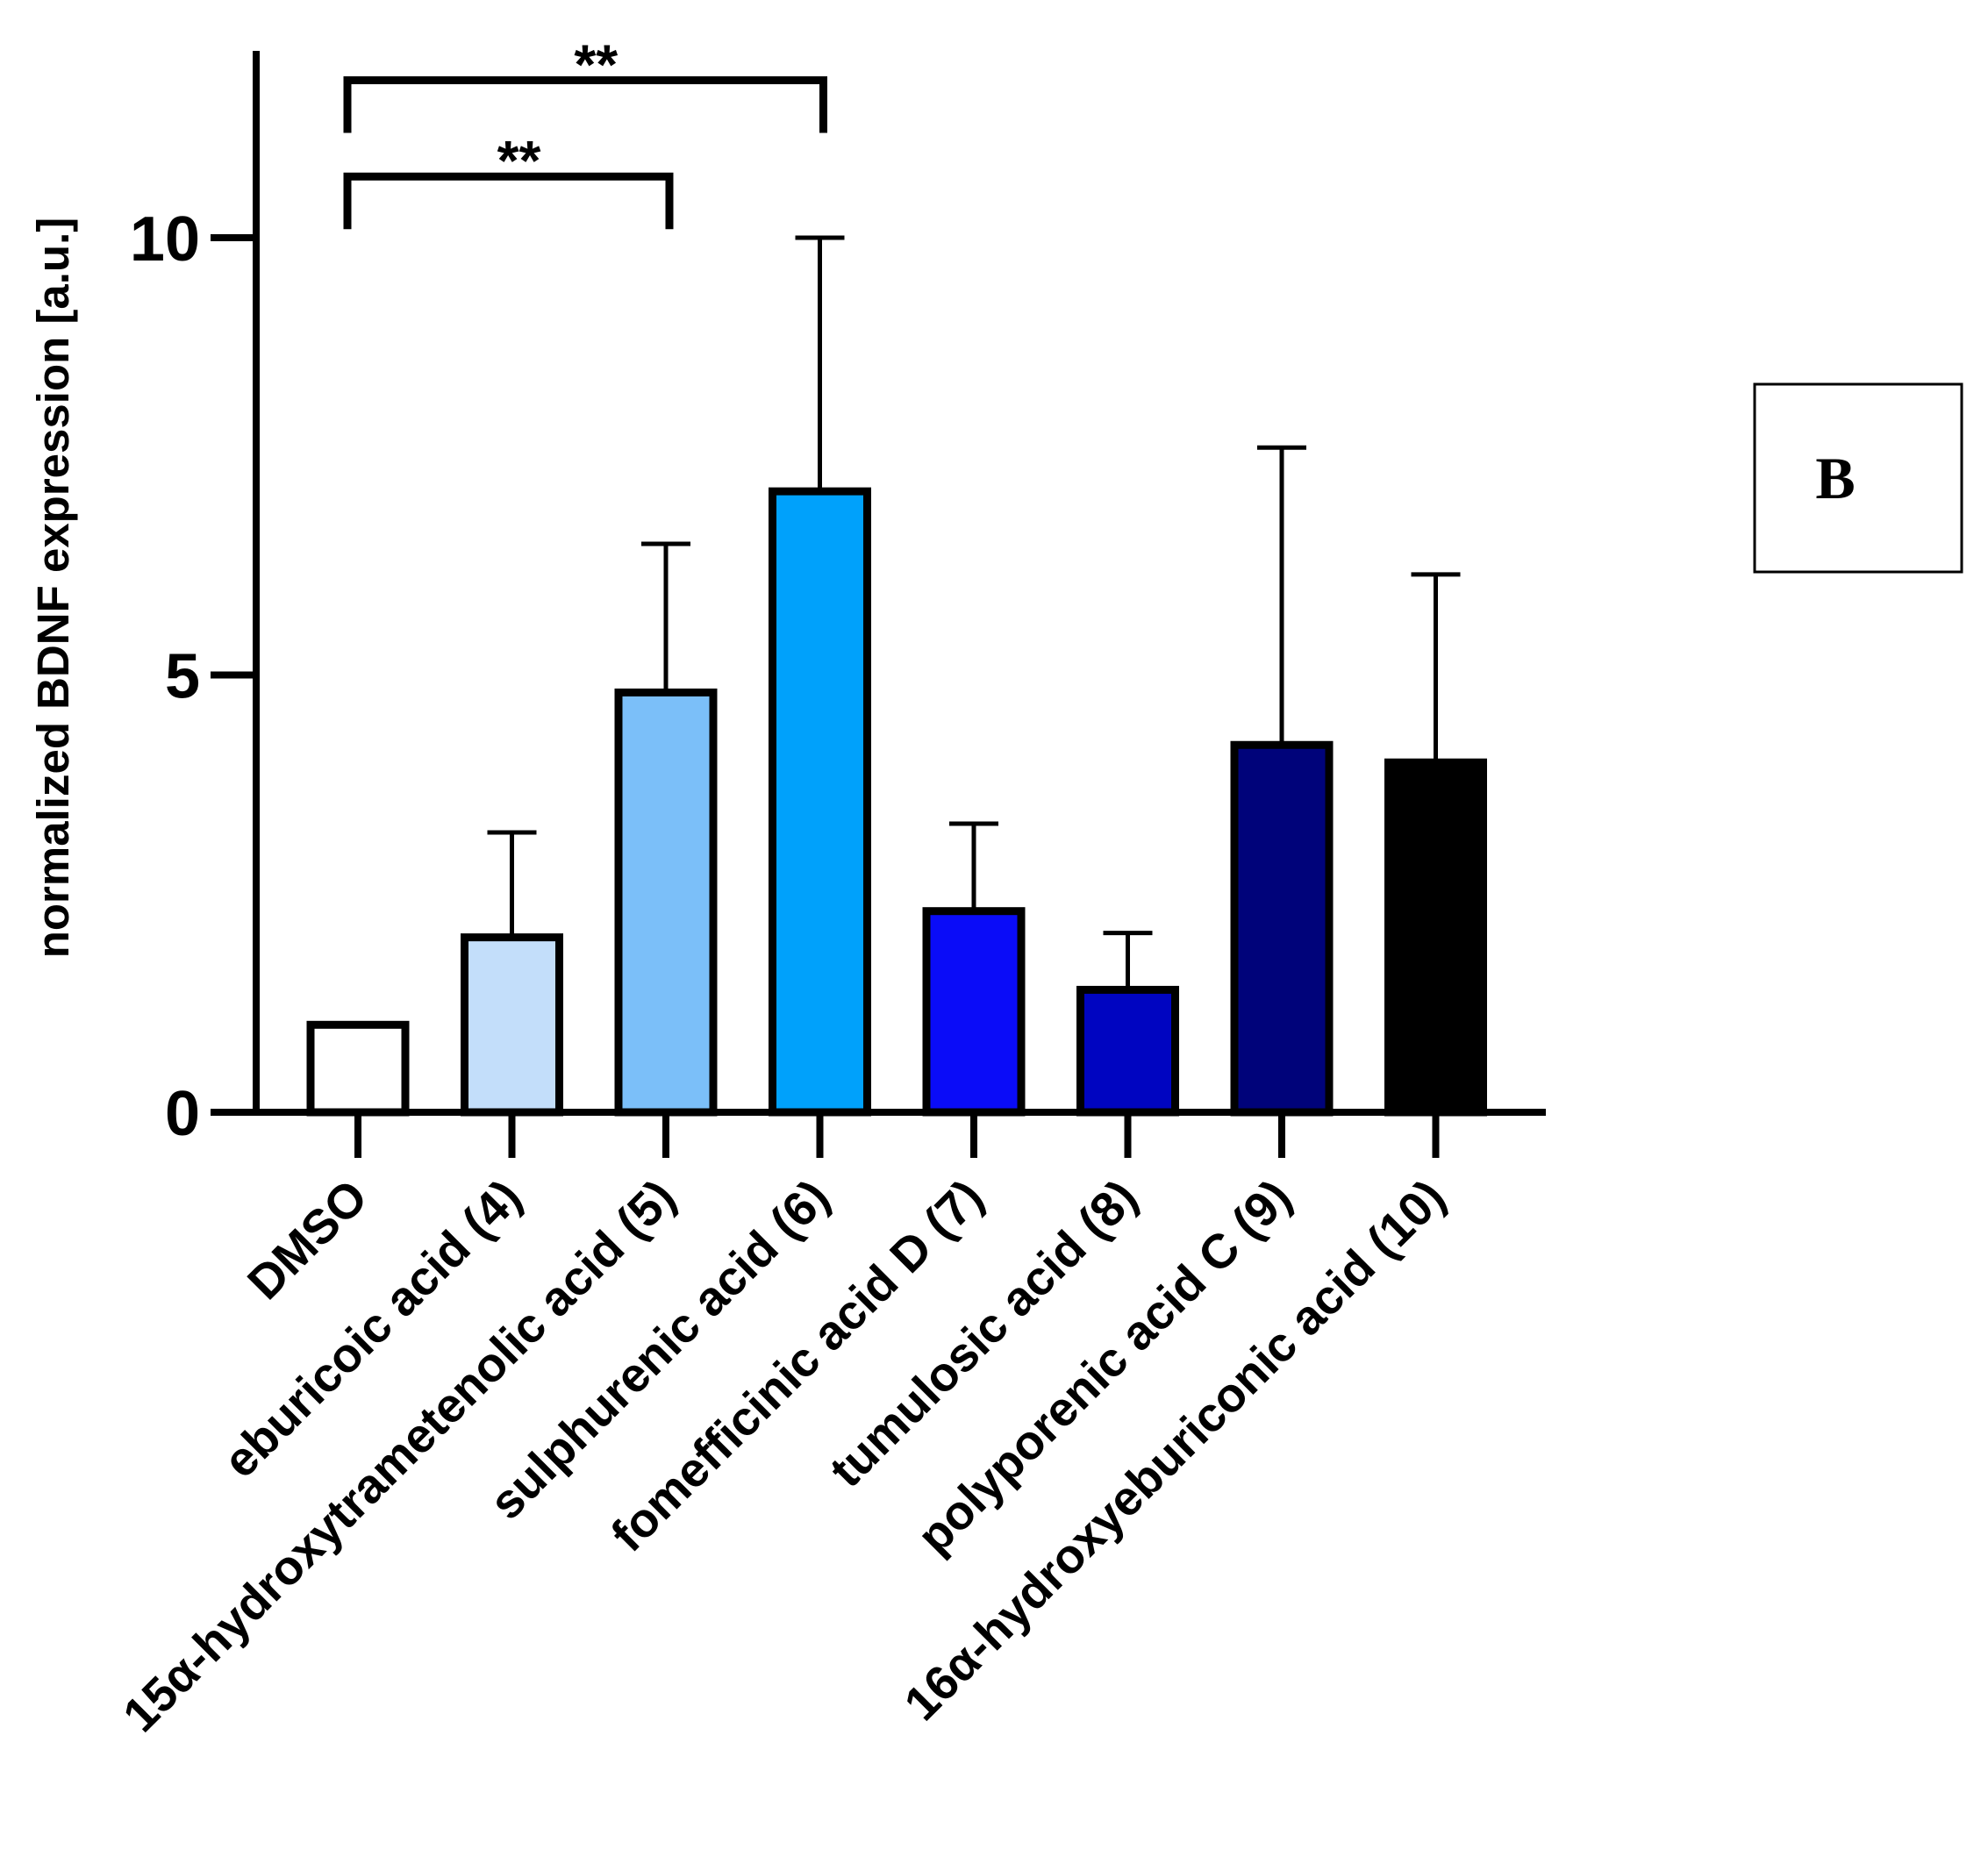  What do you see at coordinates (372, 1329) in the screenshot?
I see `x-tick-label-2: eburicoic acid (4)` at bounding box center [372, 1329].